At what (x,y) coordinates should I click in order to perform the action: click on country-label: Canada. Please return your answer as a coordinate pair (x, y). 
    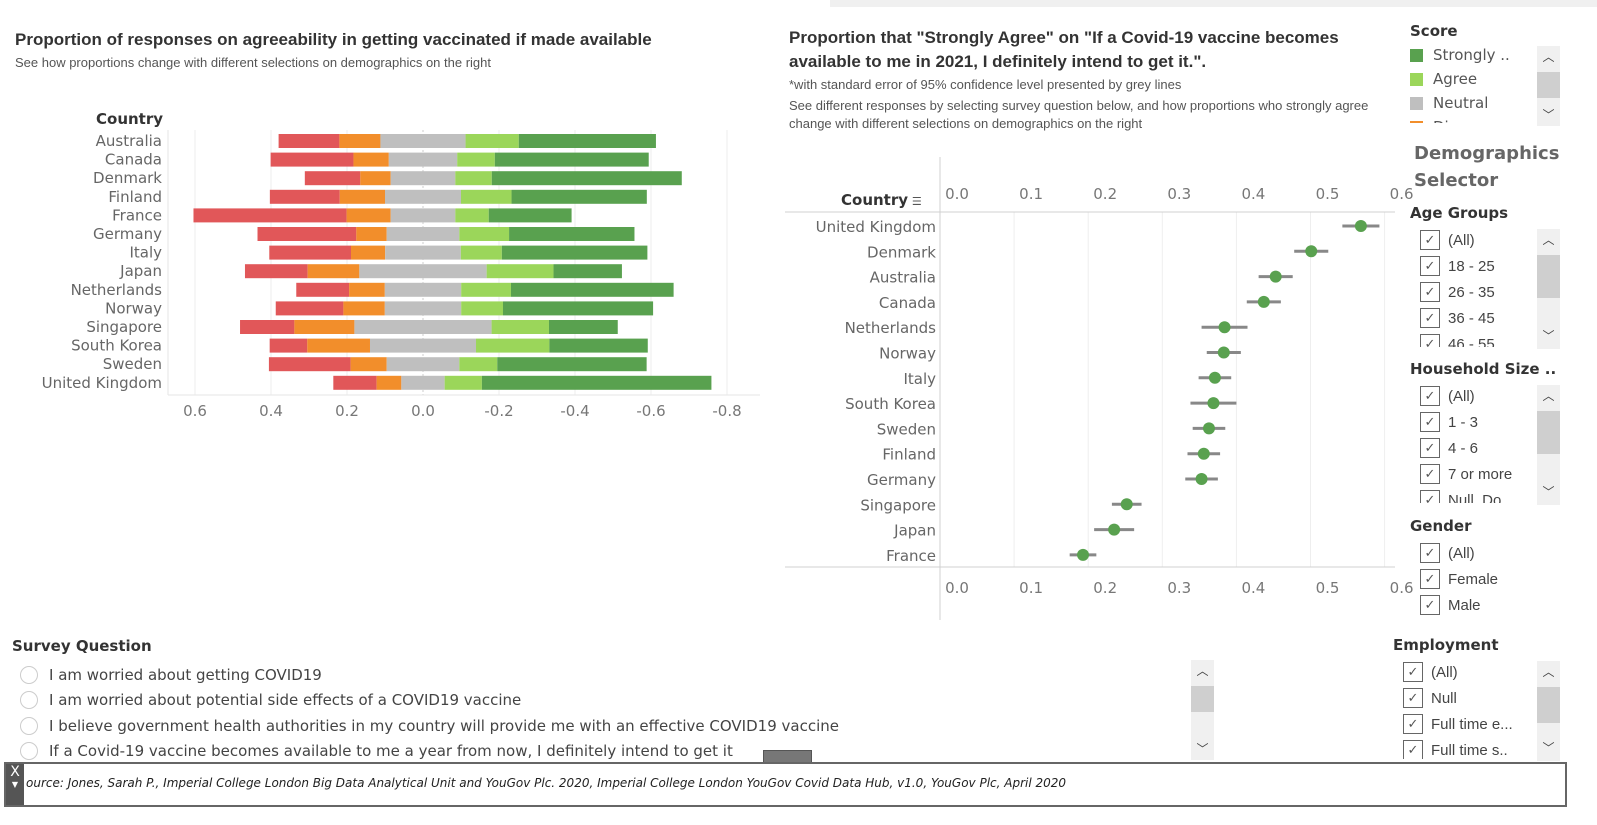
    Looking at the image, I should click on (907, 303).